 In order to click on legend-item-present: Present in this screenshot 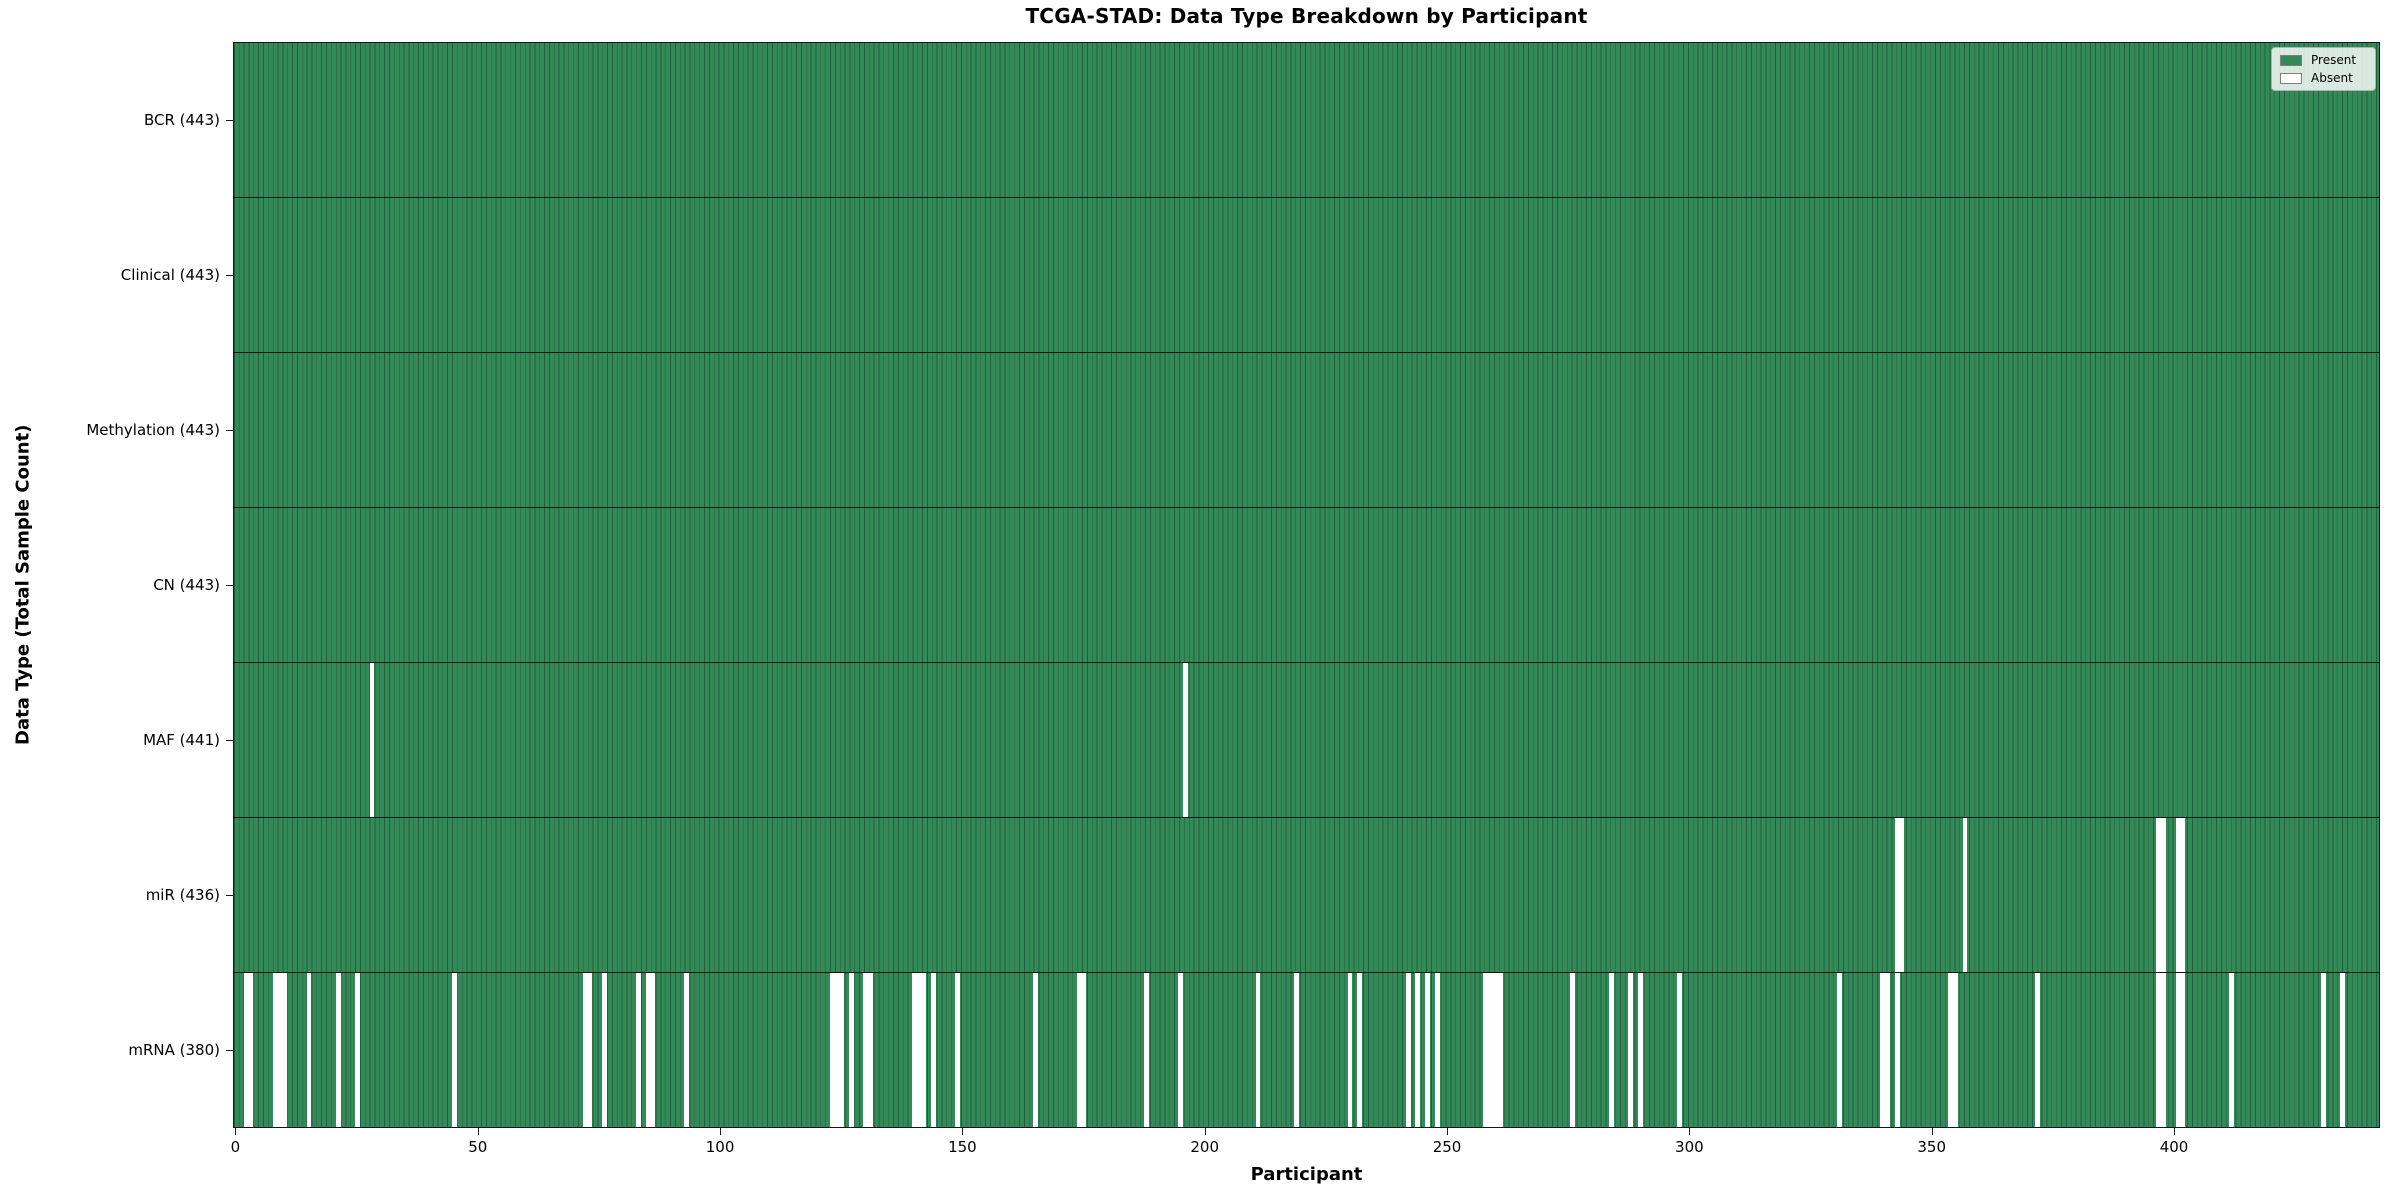, I will do `click(2323, 60)`.